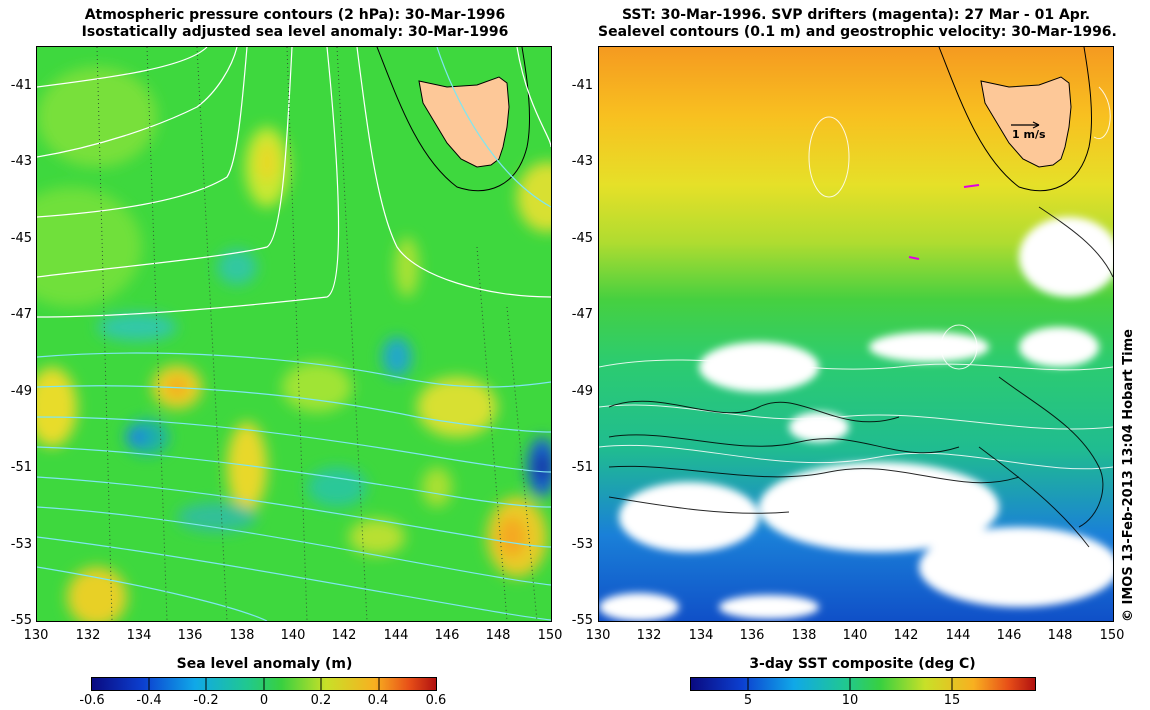 This screenshot has width=1150, height=710. What do you see at coordinates (321, 700) in the screenshot?
I see `colorbar-tick-label: 0.2` at bounding box center [321, 700].